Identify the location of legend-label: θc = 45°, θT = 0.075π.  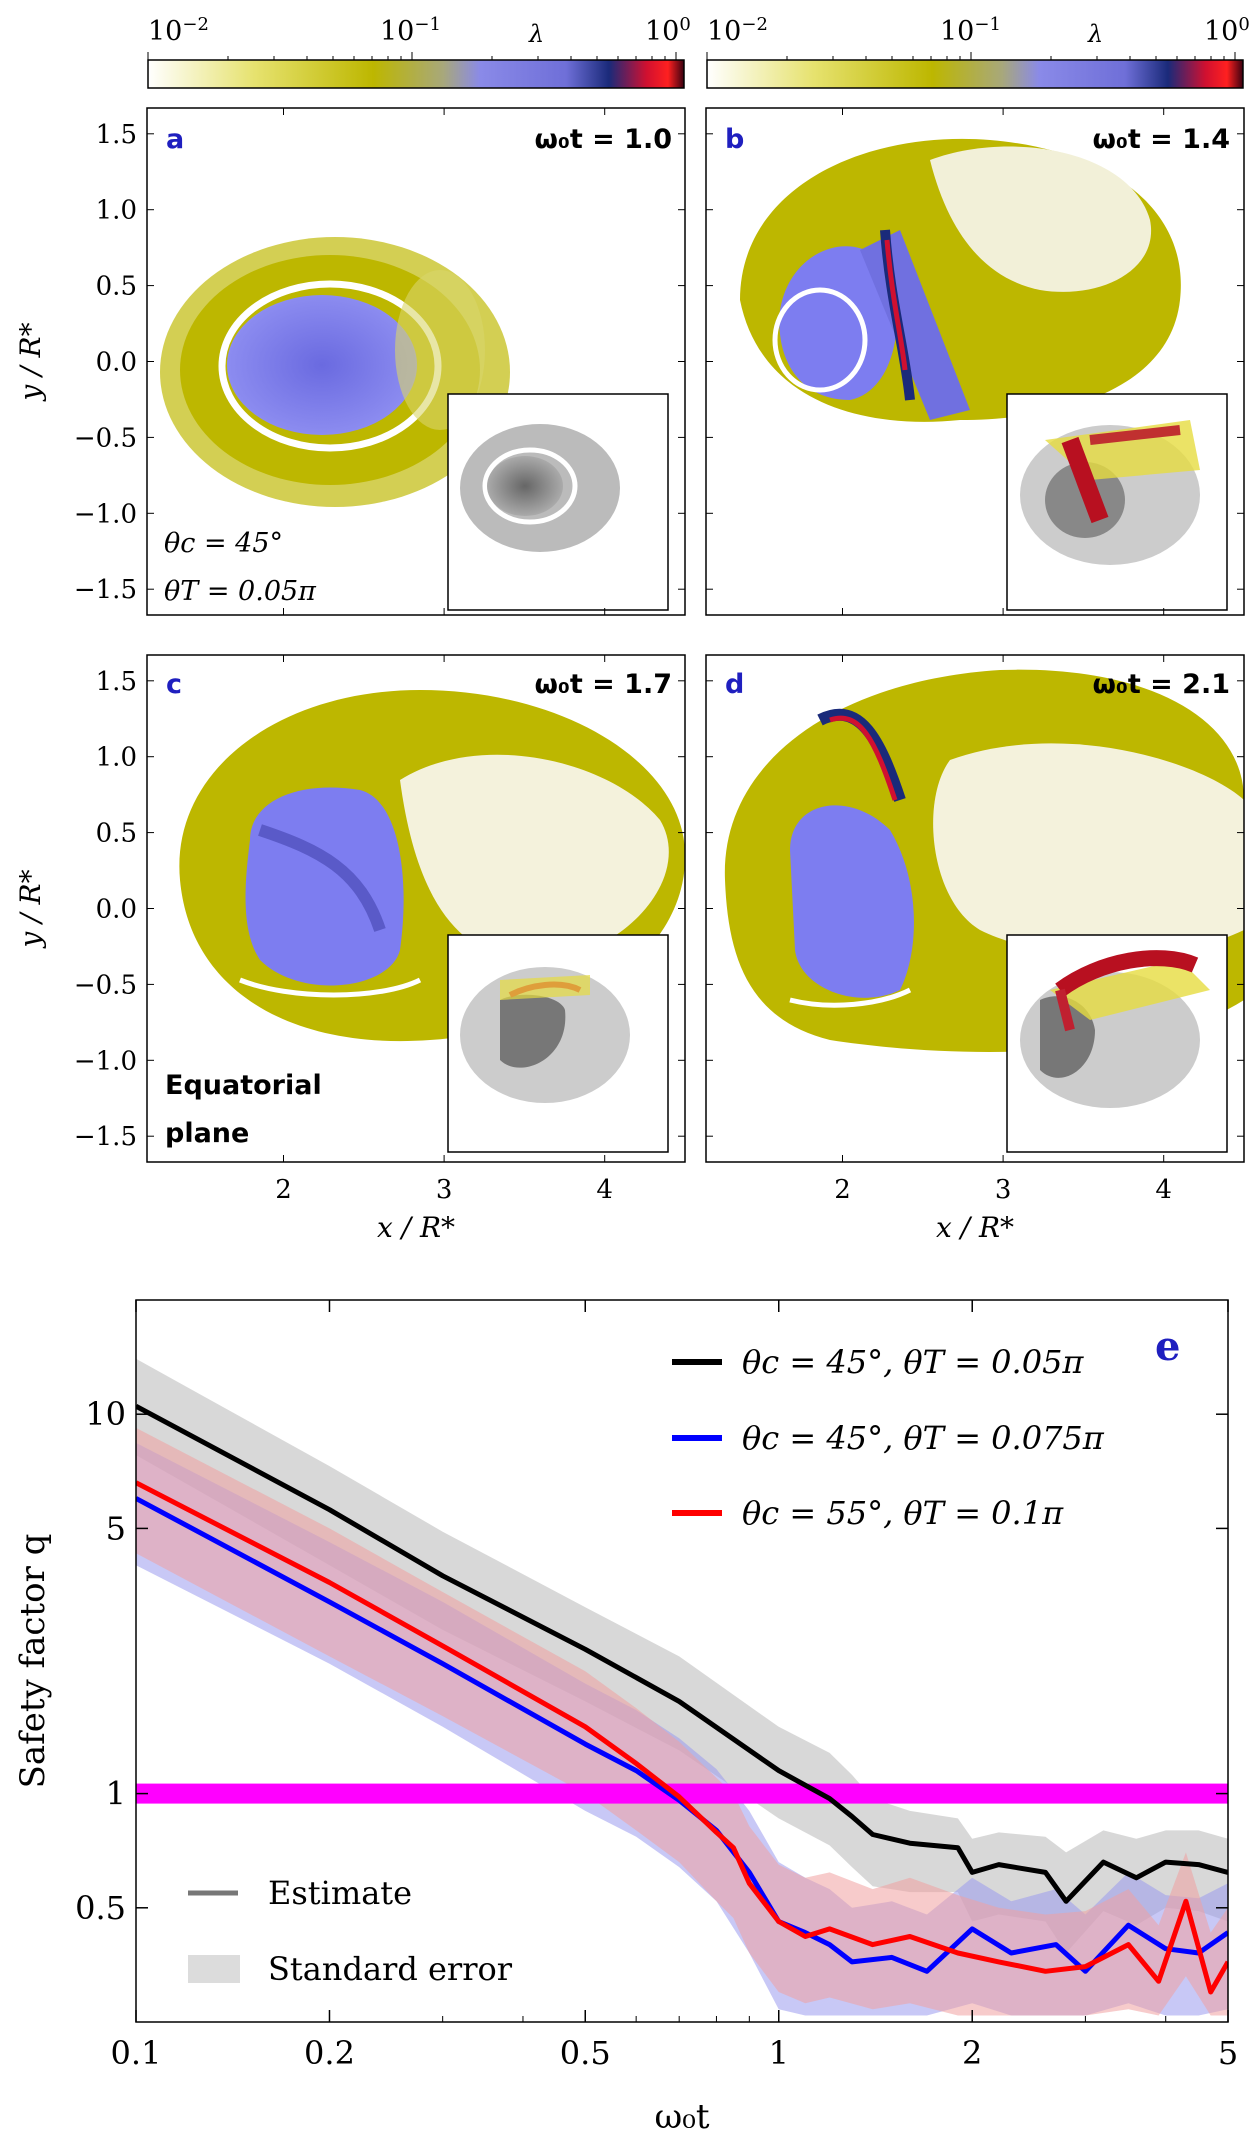
(923, 1438).